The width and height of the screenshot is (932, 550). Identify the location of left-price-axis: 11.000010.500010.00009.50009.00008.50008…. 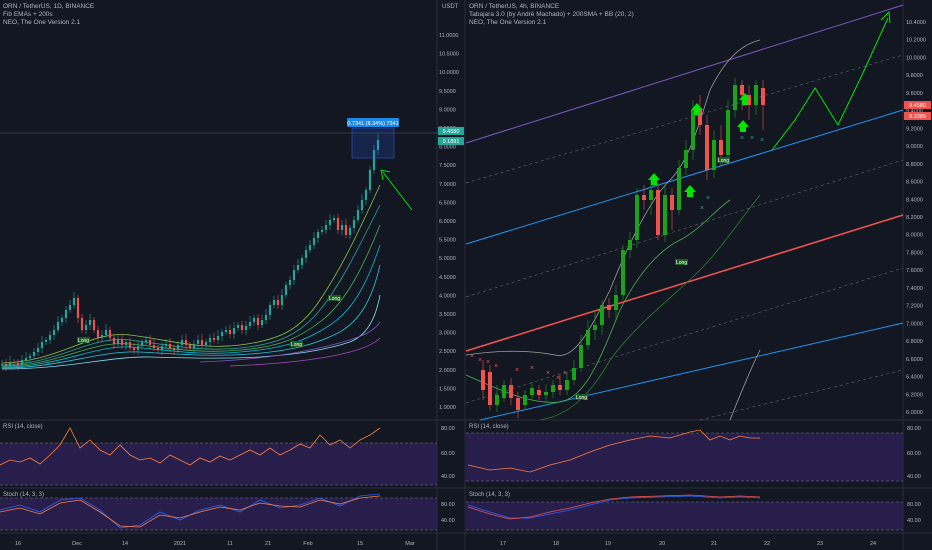
(449, 222).